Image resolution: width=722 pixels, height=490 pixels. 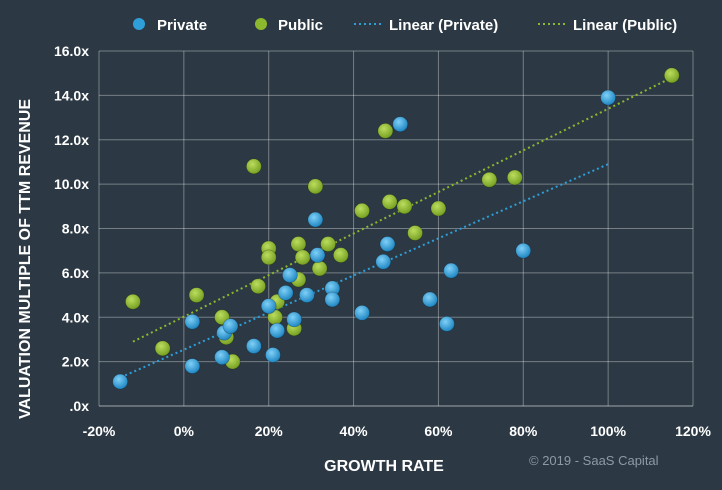 What do you see at coordinates (269, 431) in the screenshot?
I see `x-tick-label: 20%` at bounding box center [269, 431].